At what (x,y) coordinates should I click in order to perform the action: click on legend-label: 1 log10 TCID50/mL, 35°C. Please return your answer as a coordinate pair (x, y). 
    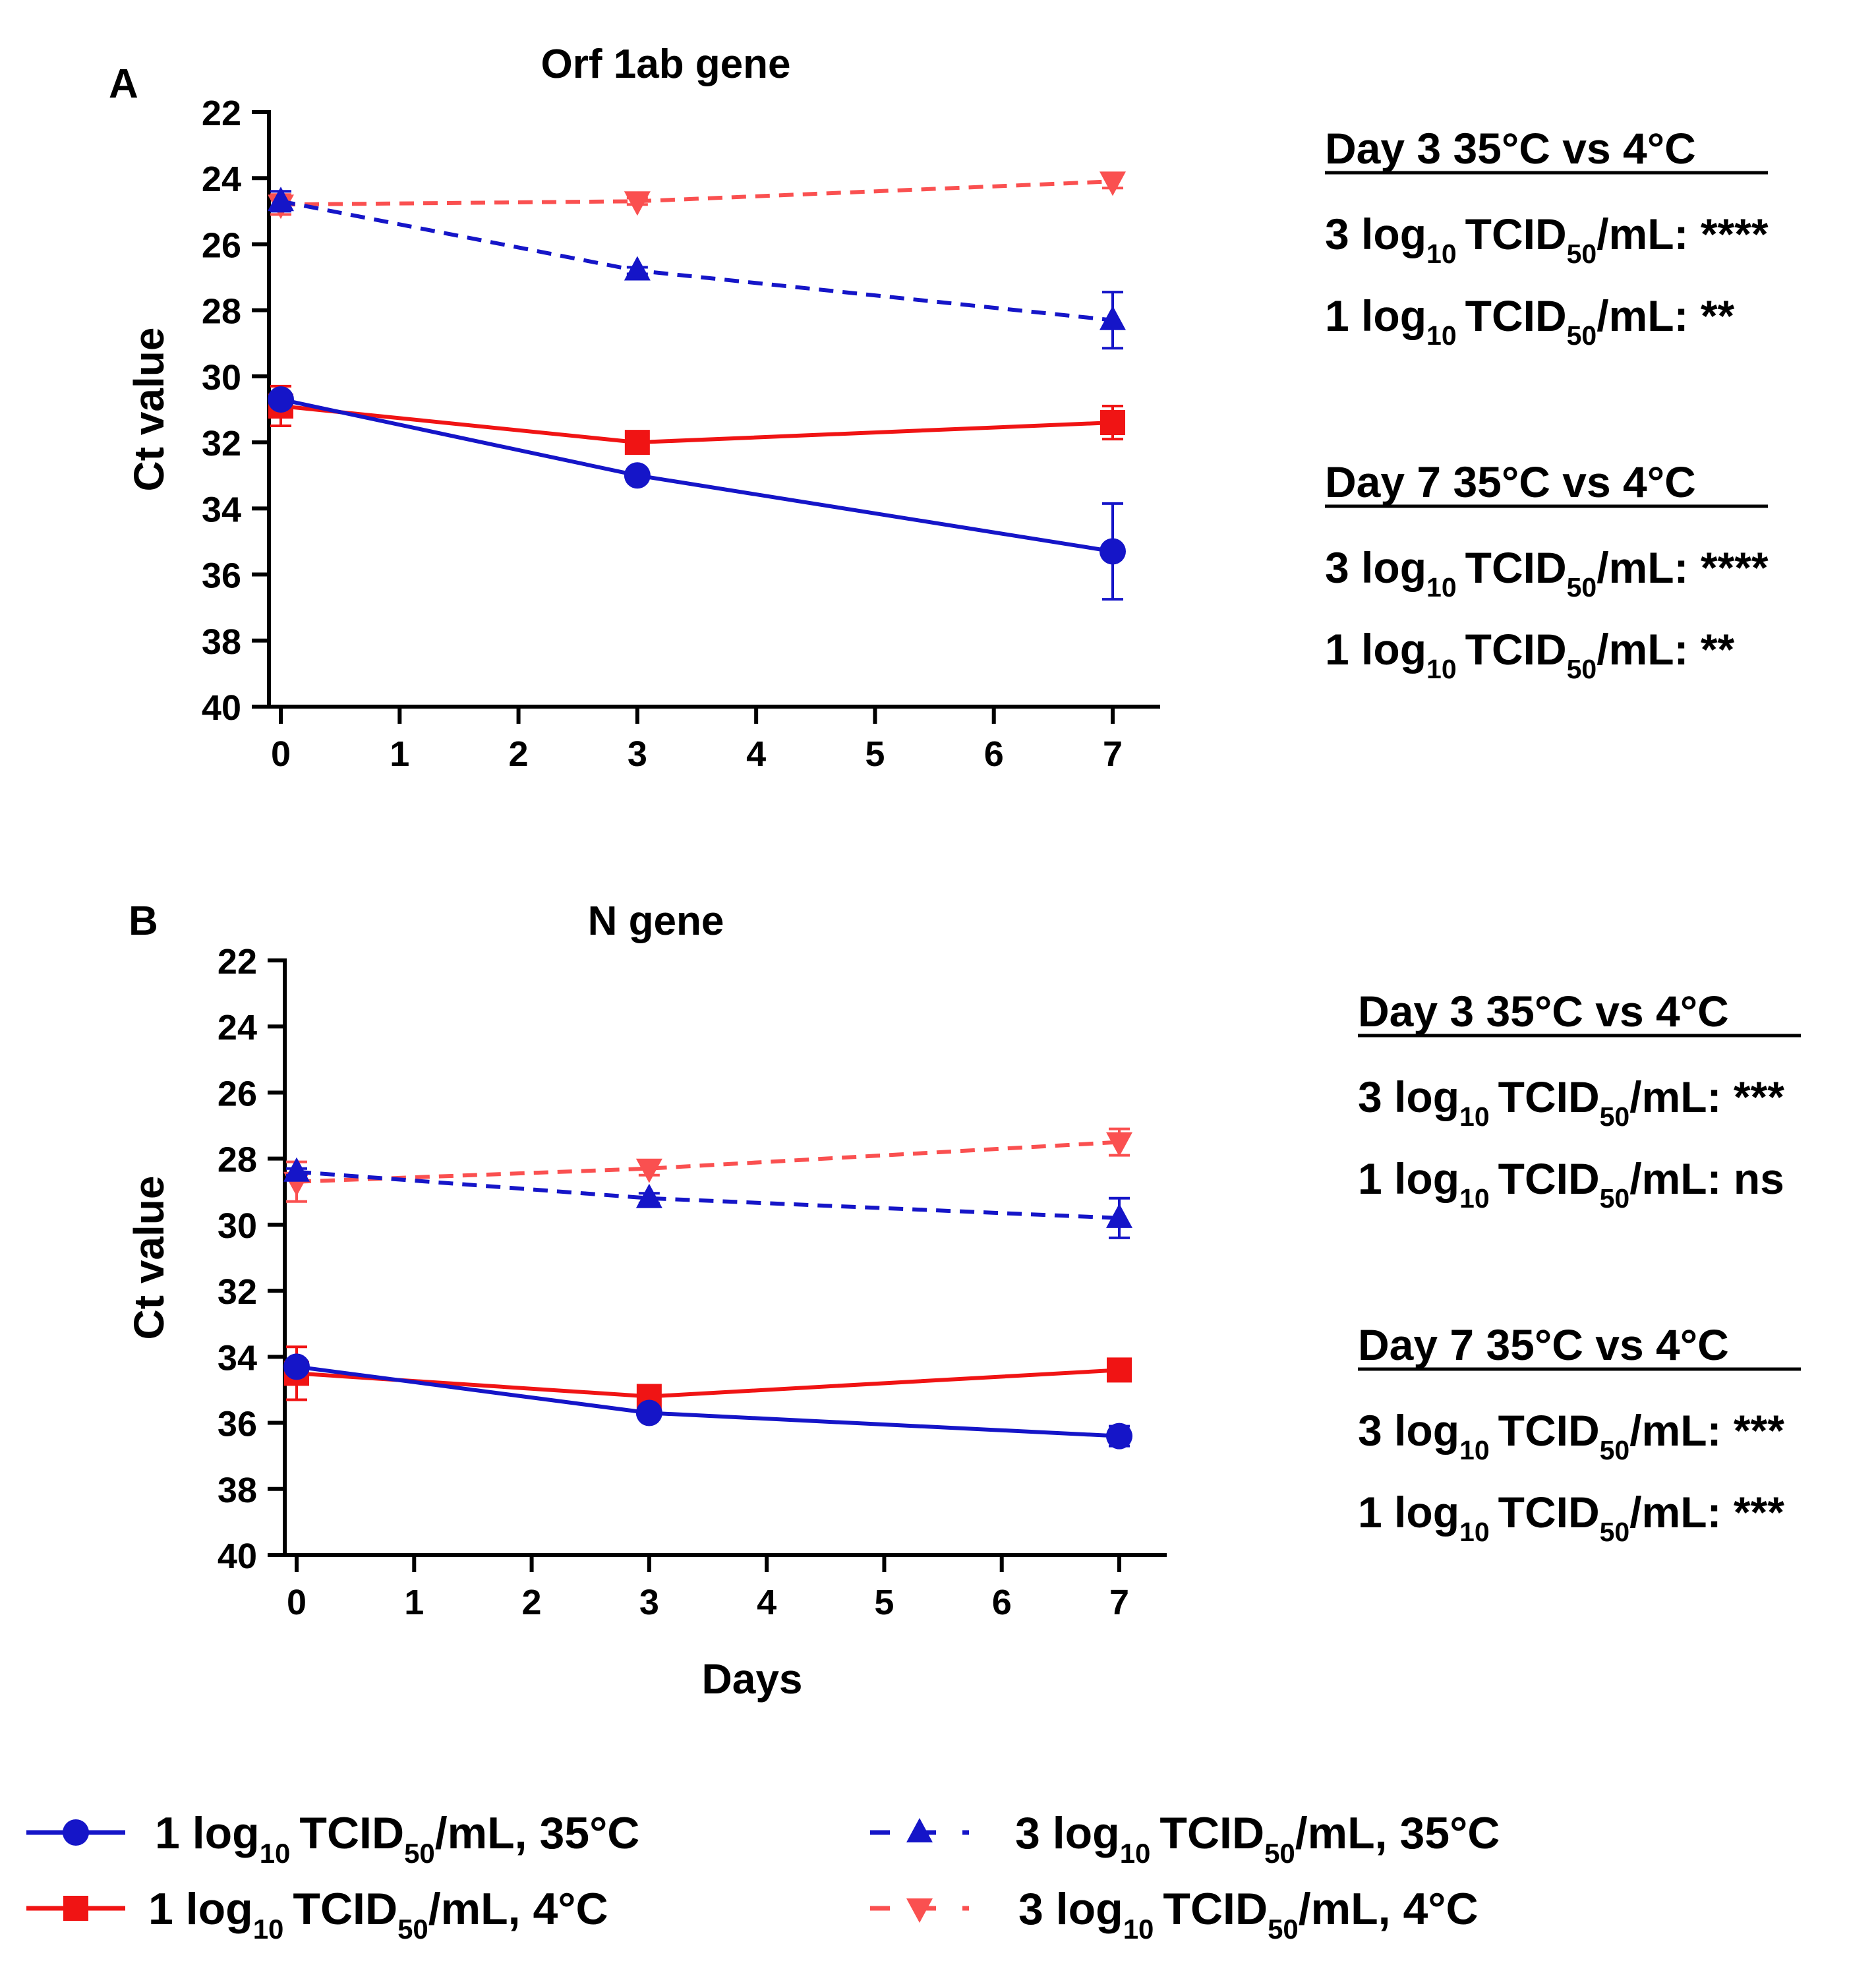
    Looking at the image, I should click on (397, 1838).